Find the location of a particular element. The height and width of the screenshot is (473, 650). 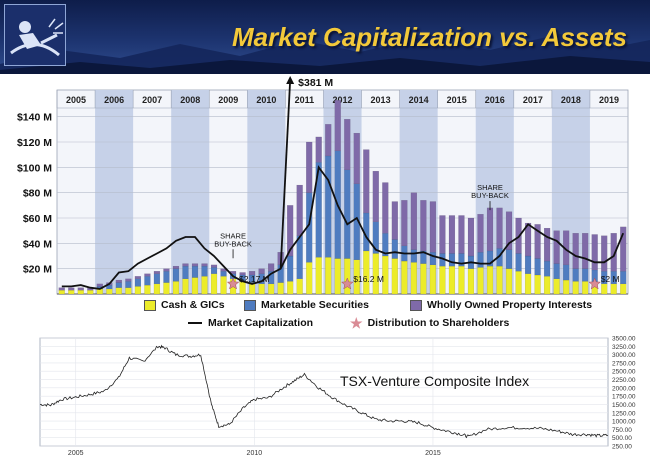

distribution-label: $2.17 M is located at coordinates (254, 279).